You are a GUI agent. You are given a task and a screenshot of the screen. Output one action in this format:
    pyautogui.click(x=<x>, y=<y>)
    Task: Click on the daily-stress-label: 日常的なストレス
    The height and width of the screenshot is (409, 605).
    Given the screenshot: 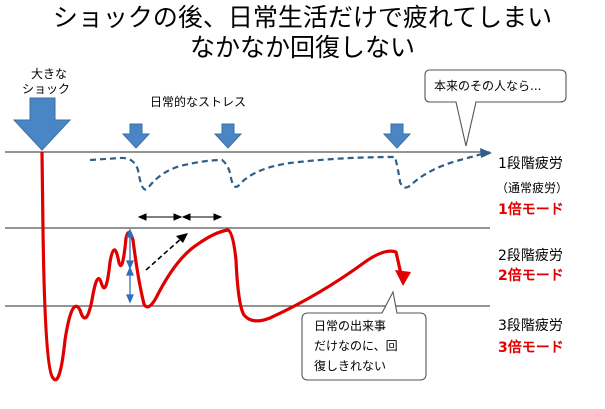 What is the action you would take?
    pyautogui.click(x=198, y=102)
    